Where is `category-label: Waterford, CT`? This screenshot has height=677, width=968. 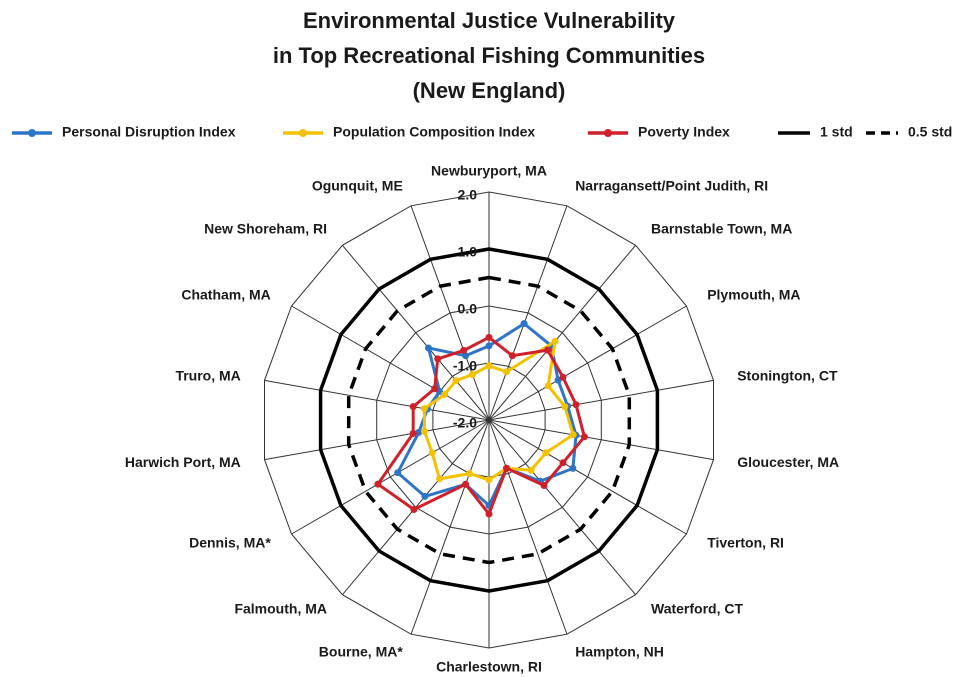
category-label: Waterford, CT is located at coordinates (697, 609).